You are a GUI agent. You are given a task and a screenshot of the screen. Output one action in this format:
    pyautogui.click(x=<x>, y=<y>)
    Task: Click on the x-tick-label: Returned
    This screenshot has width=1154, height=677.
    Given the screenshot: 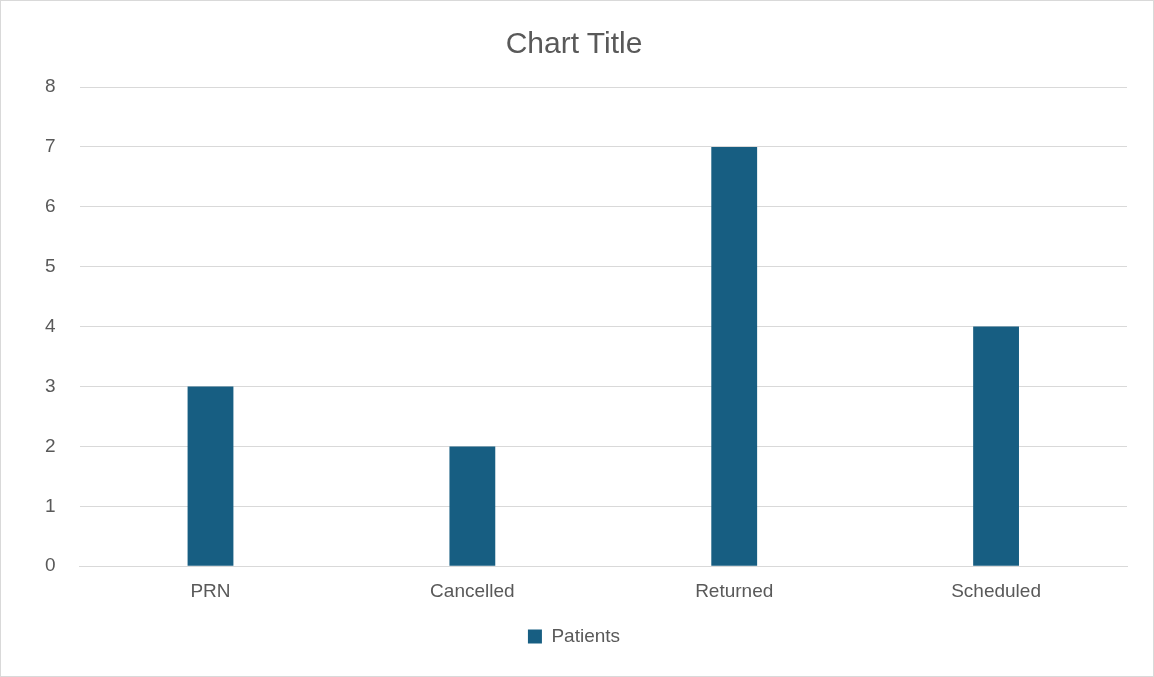 What is the action you would take?
    pyautogui.click(x=734, y=590)
    